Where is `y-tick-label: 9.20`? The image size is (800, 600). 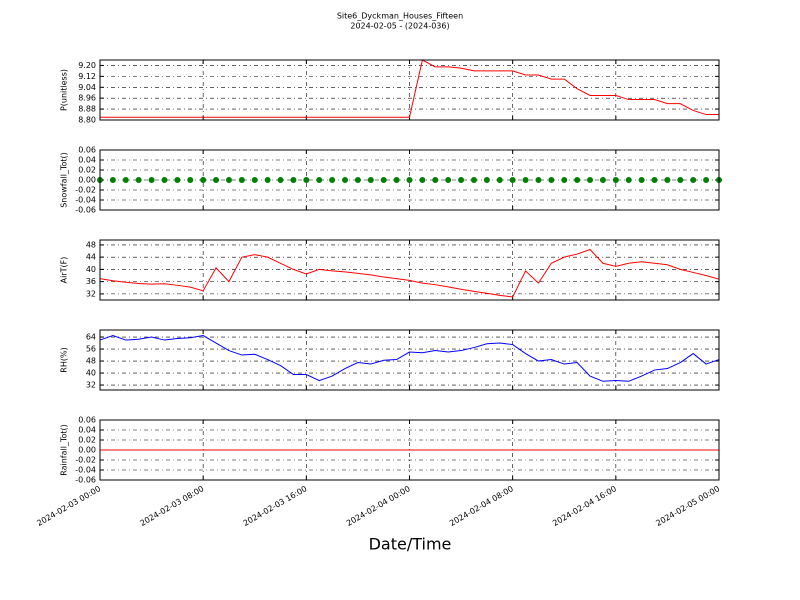
y-tick-label: 9.20 is located at coordinates (87, 65).